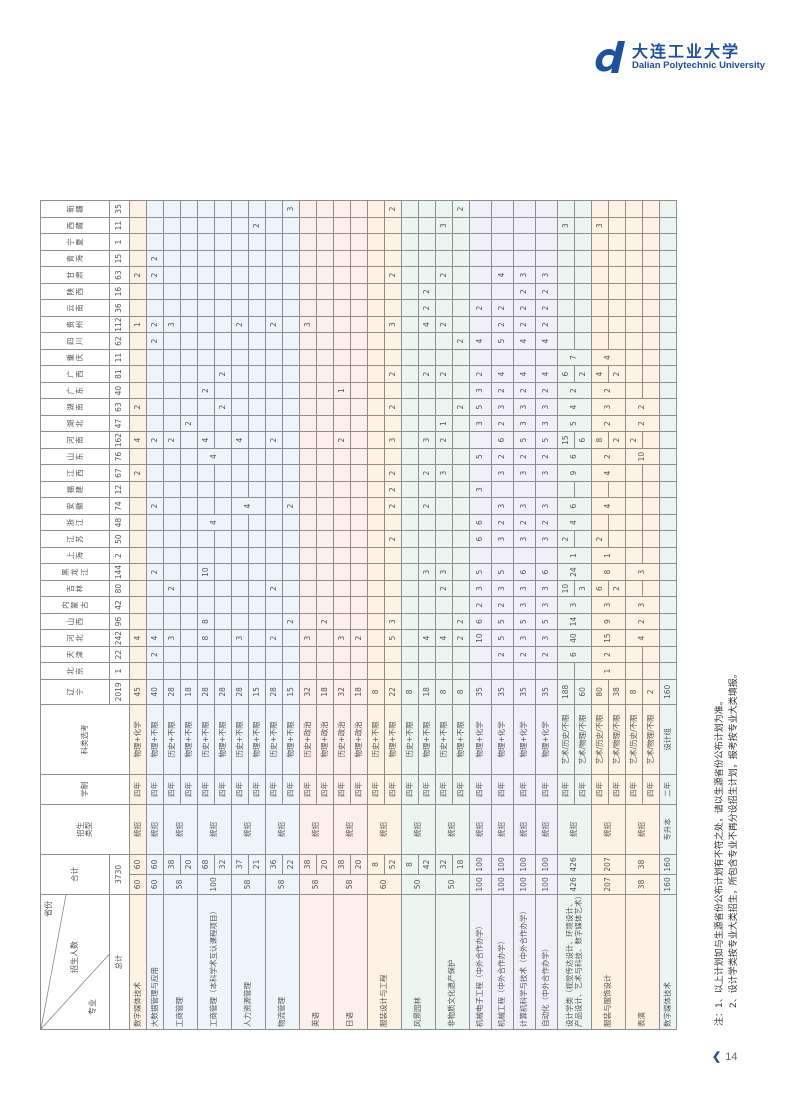  I want to click on subject-requirement: 物理+不限, so click(189, 739).